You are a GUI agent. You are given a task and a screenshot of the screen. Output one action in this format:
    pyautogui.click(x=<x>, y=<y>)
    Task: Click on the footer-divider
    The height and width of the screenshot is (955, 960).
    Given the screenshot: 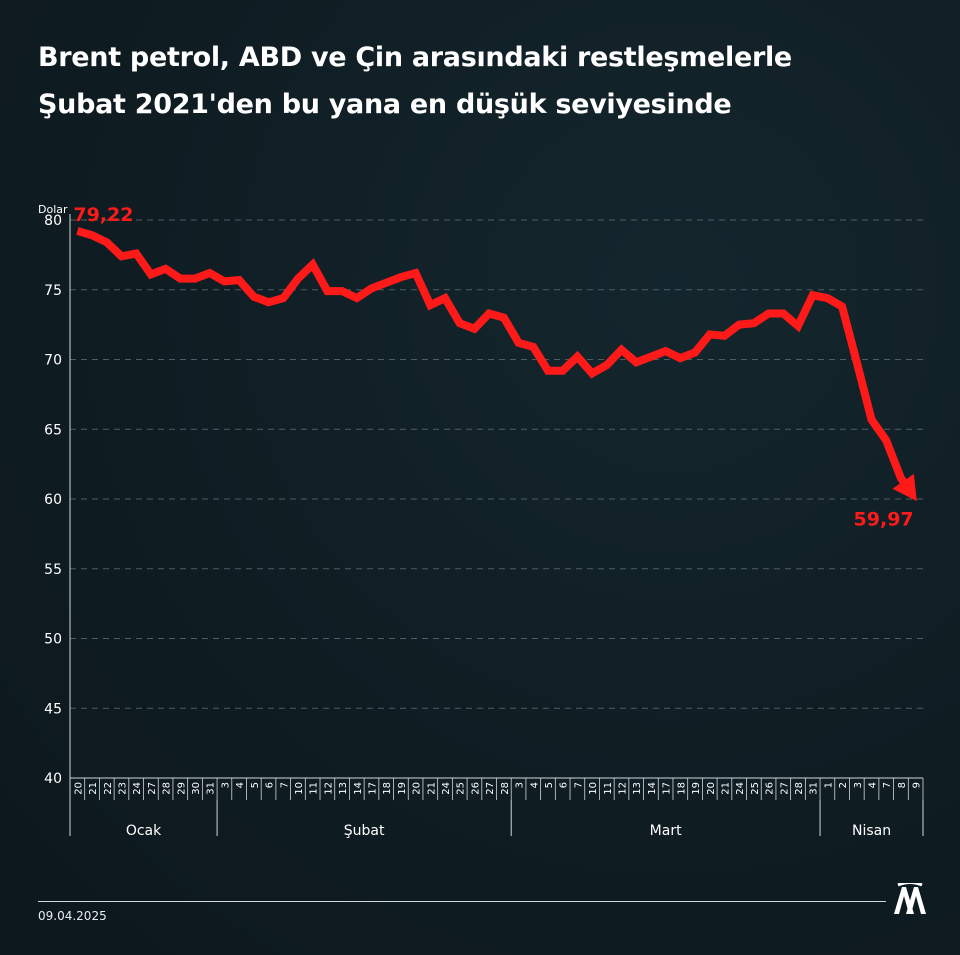 What is the action you would take?
    pyautogui.click(x=462, y=901)
    